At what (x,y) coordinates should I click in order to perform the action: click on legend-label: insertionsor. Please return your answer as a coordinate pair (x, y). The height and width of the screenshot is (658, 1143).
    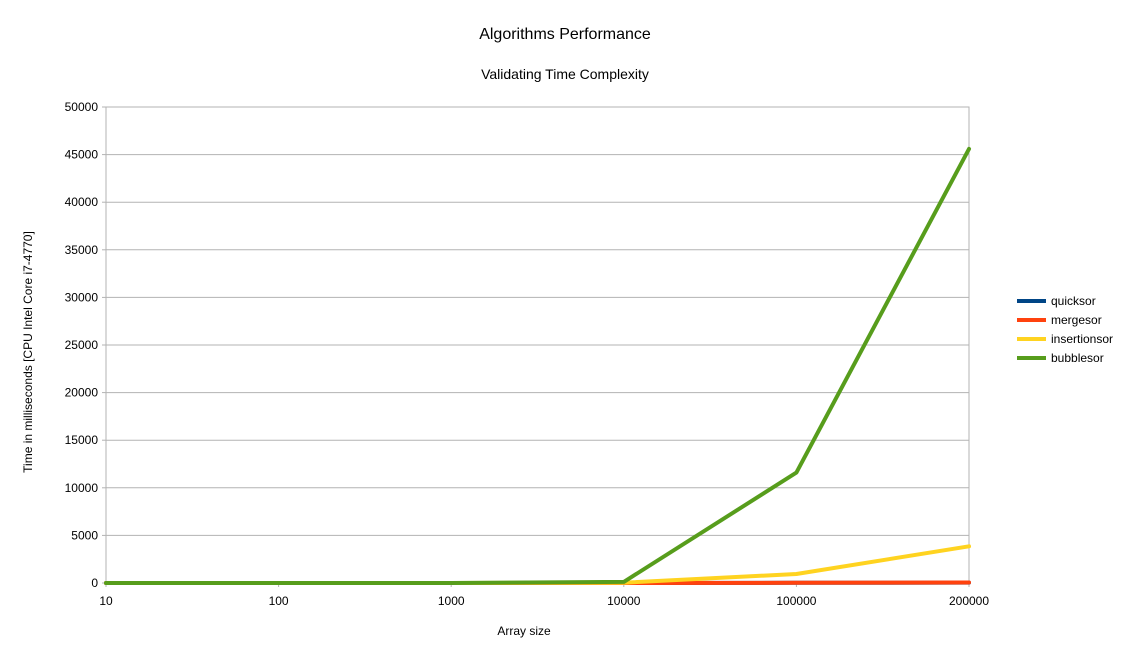
    Looking at the image, I should click on (1082, 339).